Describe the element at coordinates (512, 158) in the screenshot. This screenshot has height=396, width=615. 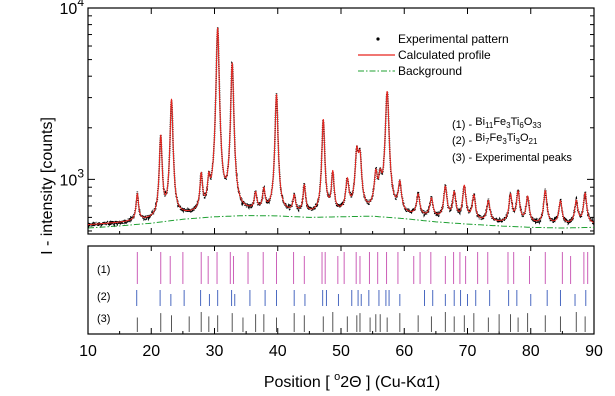
I see `annotation-phase-3: (3) - Experimental peaks` at that location.